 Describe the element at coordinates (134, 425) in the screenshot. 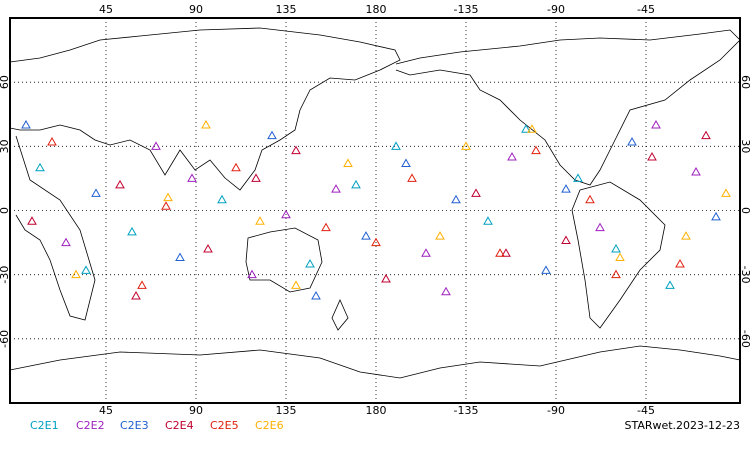

I see `legend-label: C2E3` at that location.